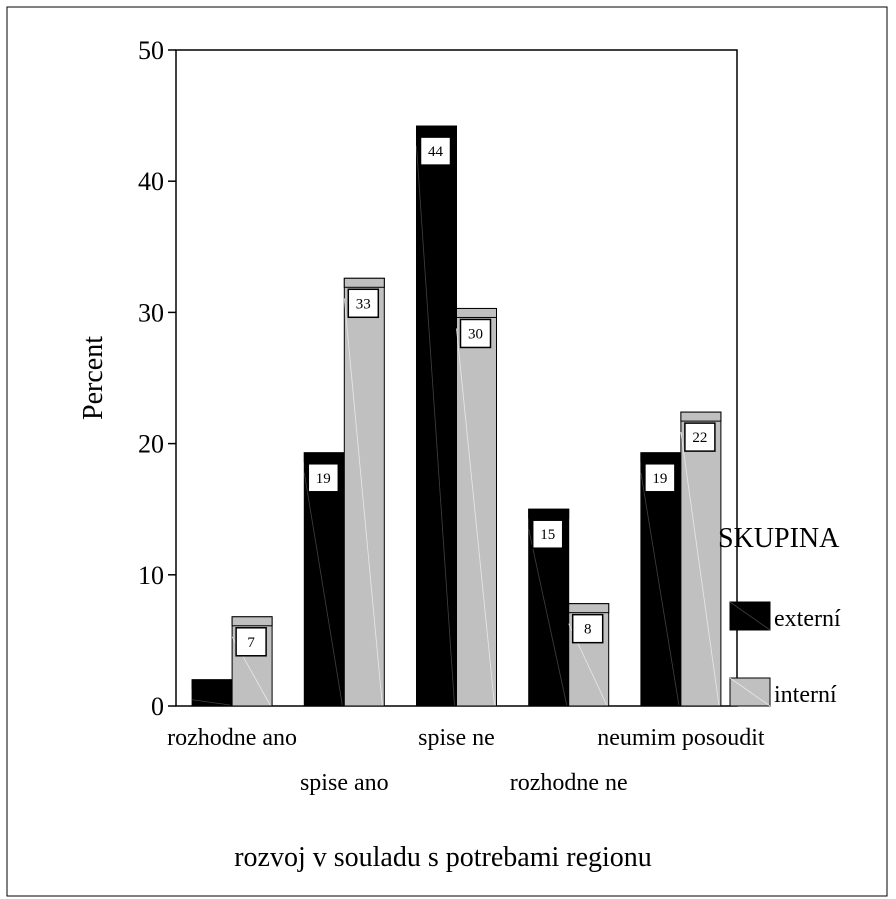 The height and width of the screenshot is (899, 896). Describe the element at coordinates (151, 444) in the screenshot. I see `y-tick-label-2: 20` at that location.